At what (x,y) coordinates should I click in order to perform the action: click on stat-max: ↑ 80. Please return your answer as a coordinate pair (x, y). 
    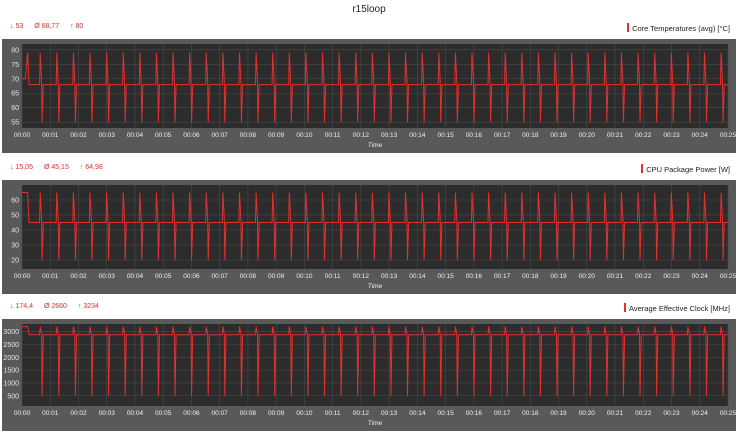
    Looking at the image, I should click on (77, 26).